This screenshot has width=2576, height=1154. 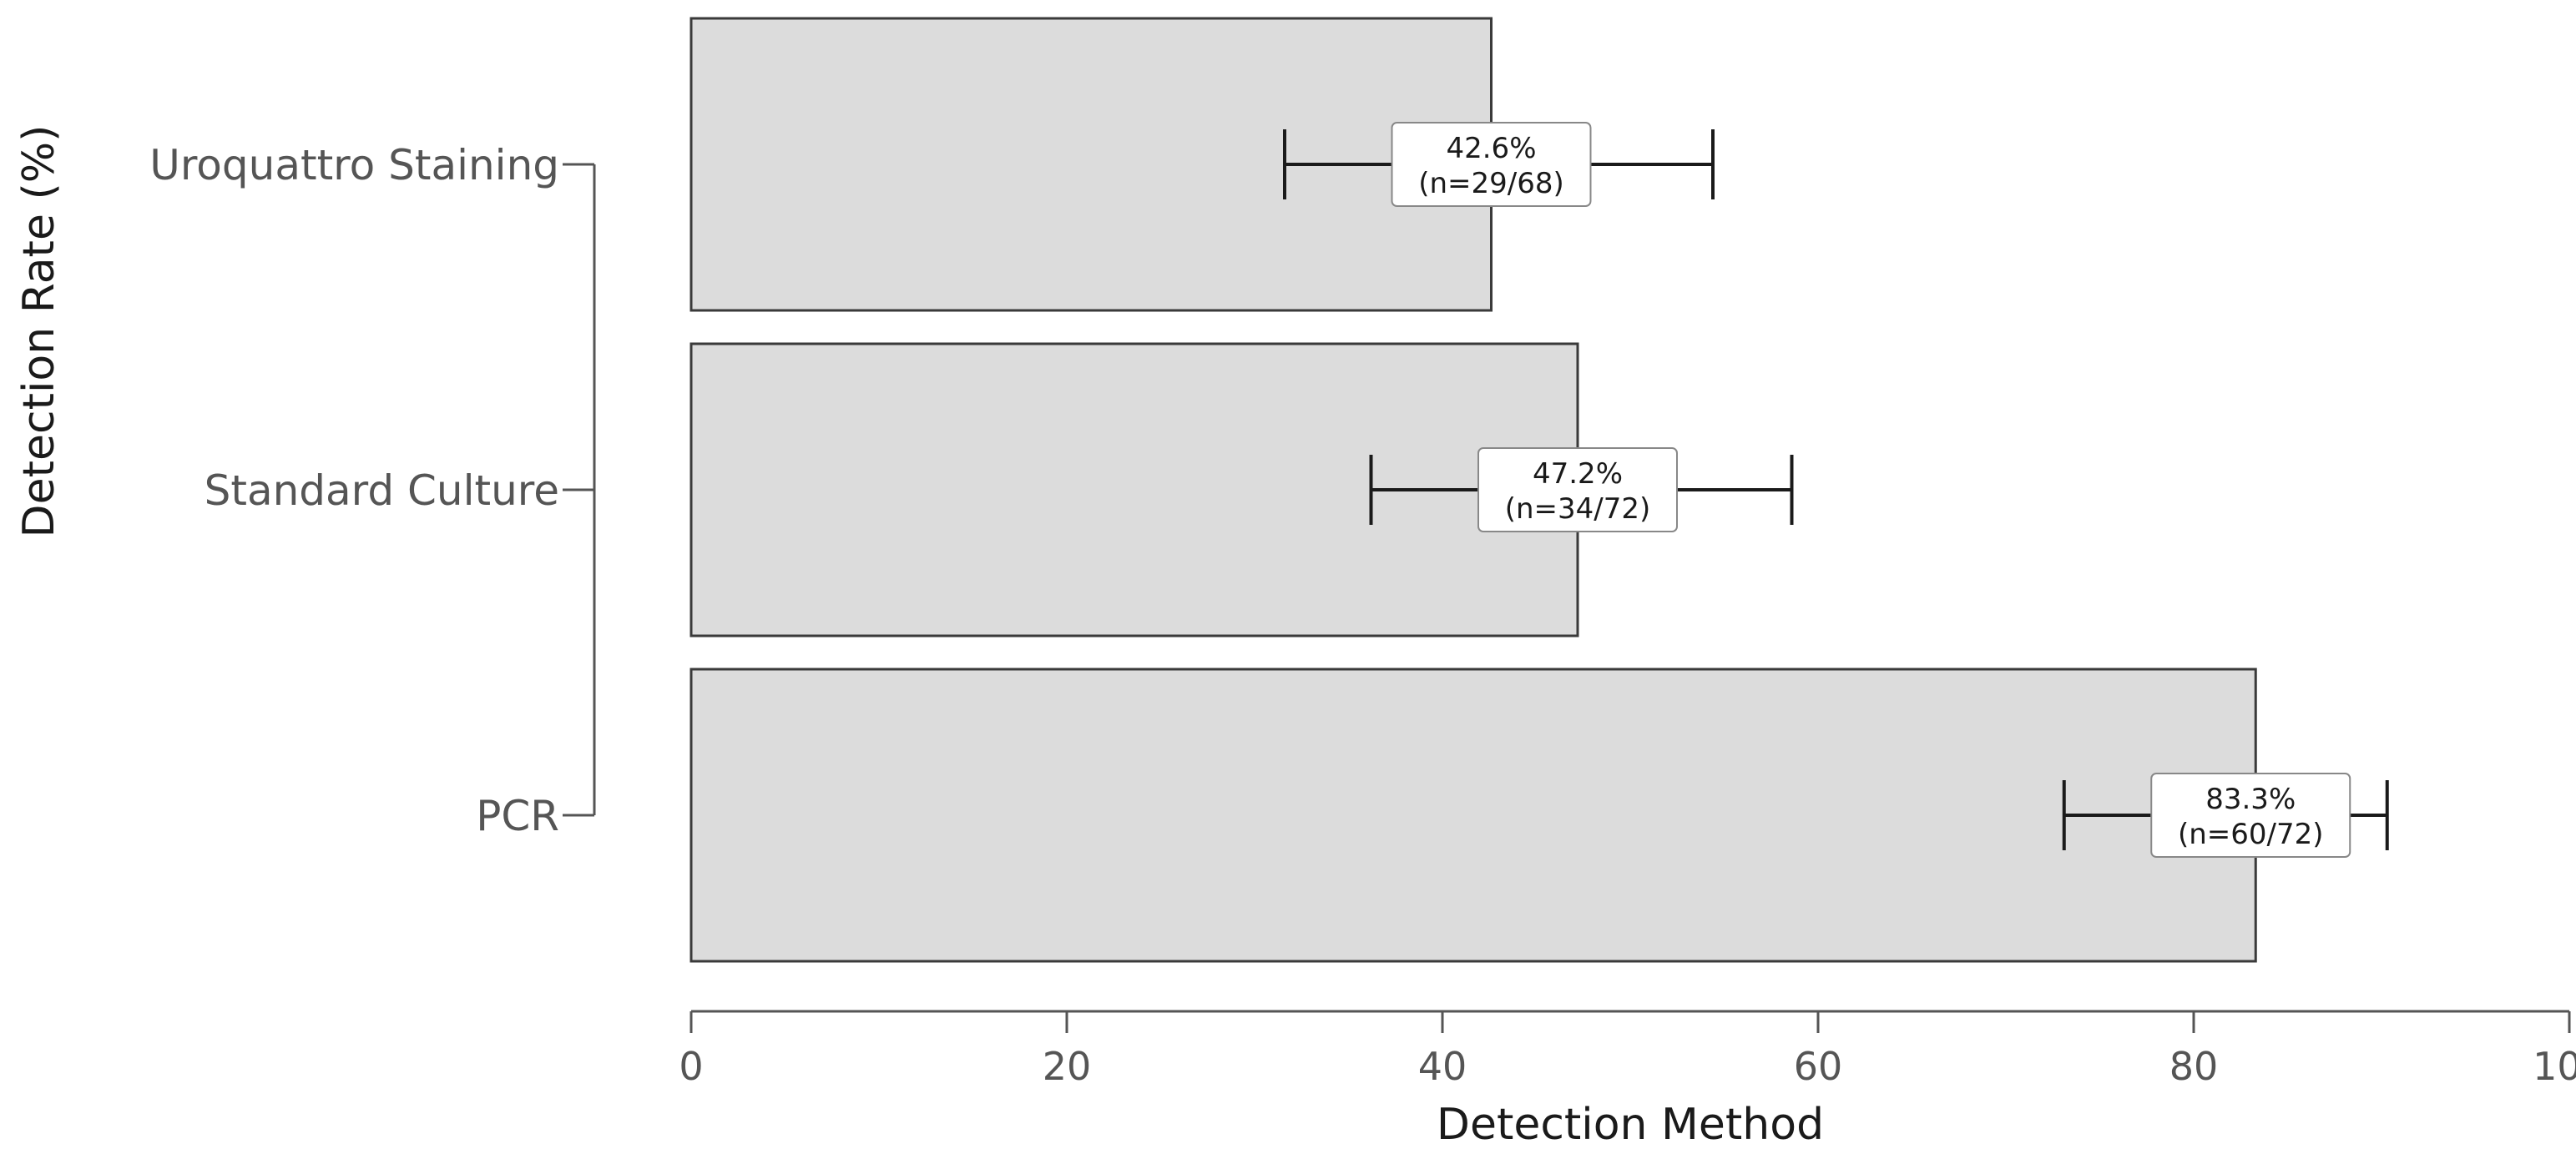 What do you see at coordinates (1818, 1067) in the screenshot?
I see `x-tick-label: 60` at bounding box center [1818, 1067].